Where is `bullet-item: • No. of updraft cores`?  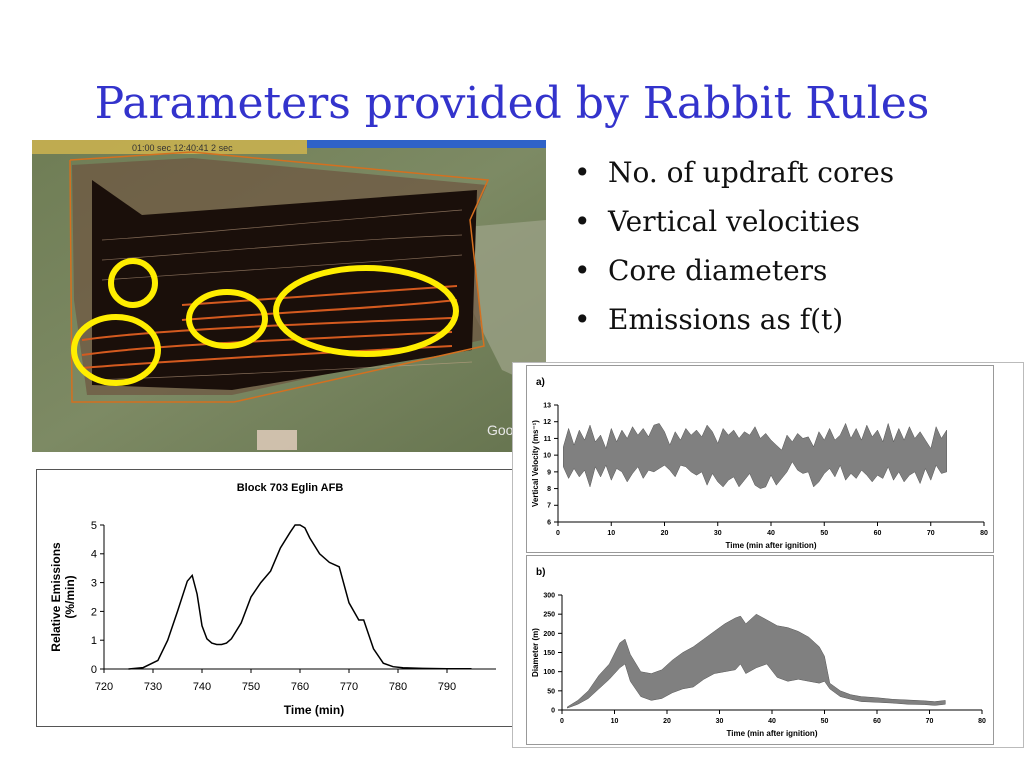 bullet-item: • No. of updraft cores is located at coordinates (733, 176).